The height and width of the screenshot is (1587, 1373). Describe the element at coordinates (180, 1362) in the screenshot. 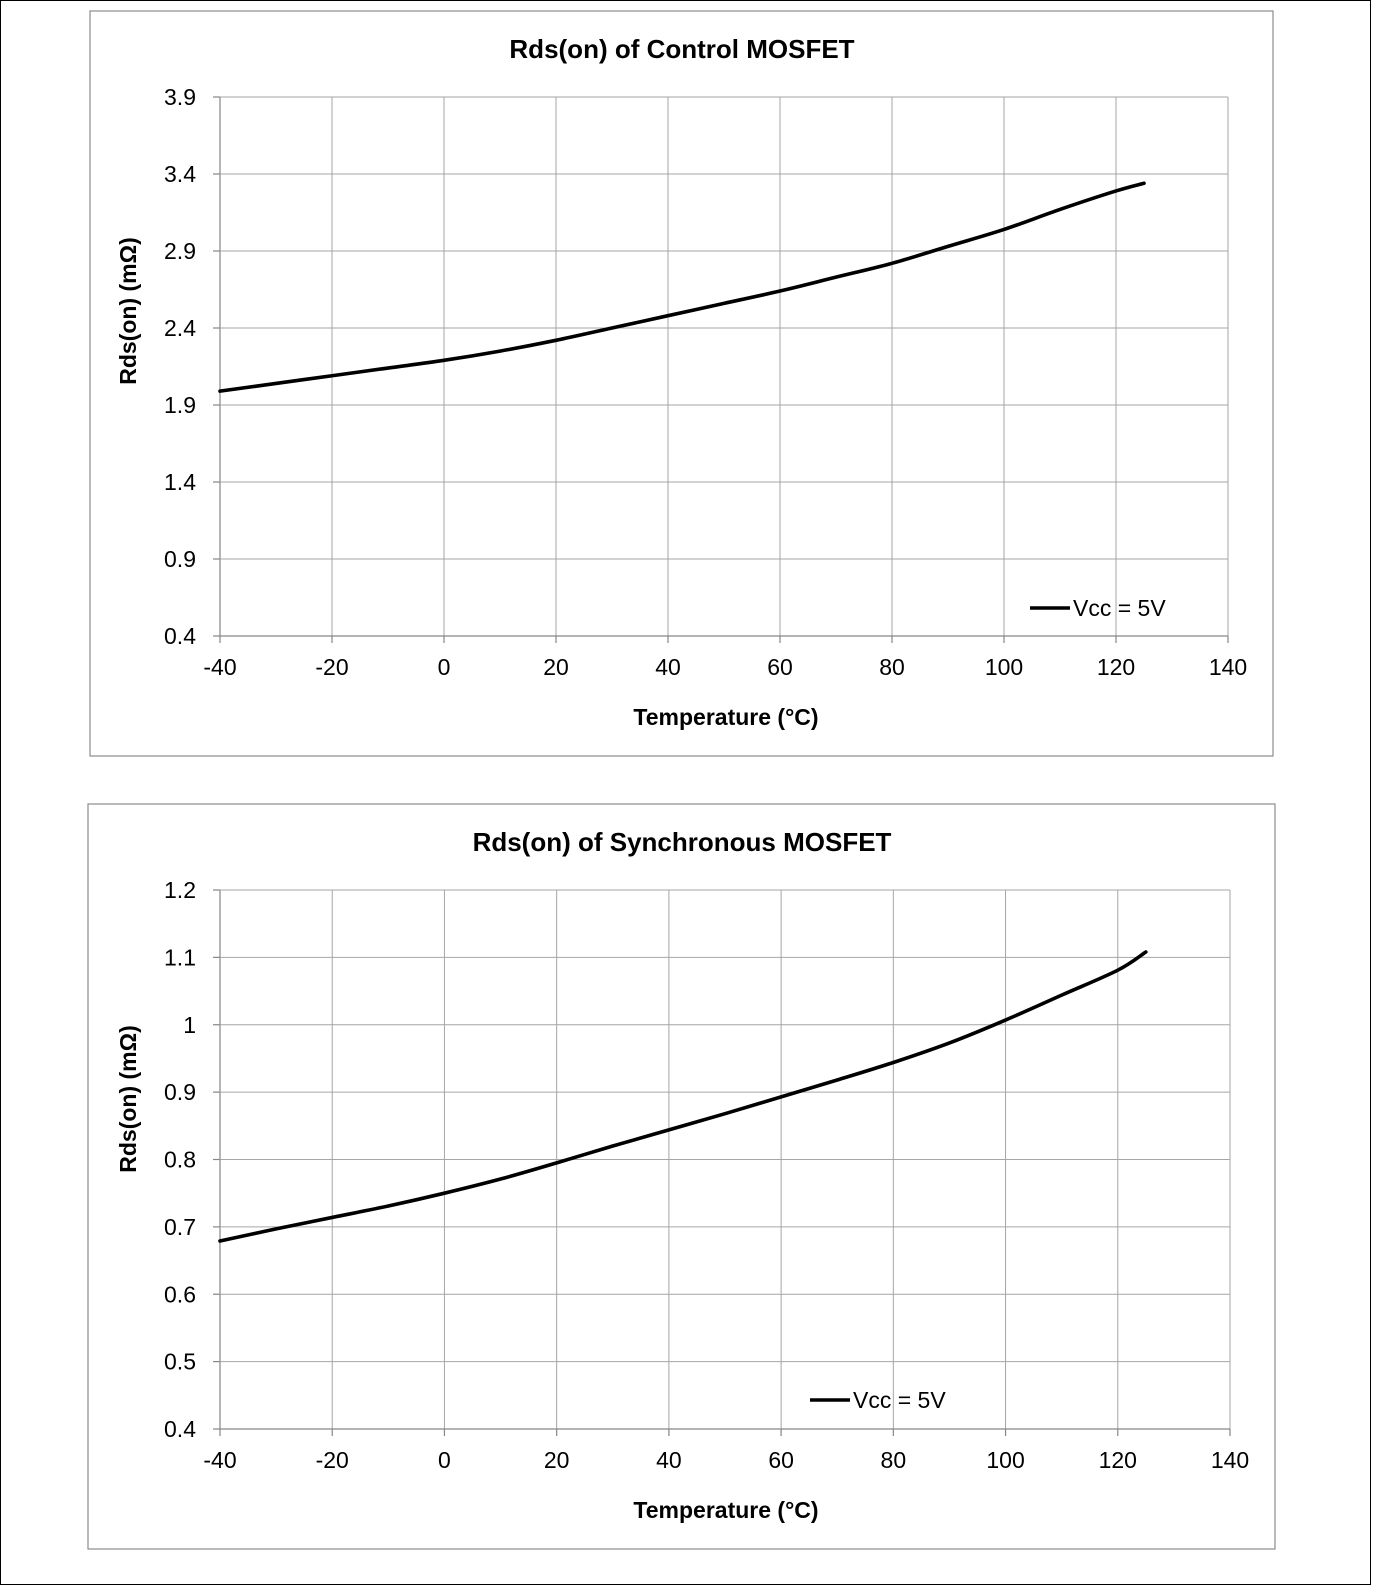

I see `y-tick-label: 0.5` at that location.